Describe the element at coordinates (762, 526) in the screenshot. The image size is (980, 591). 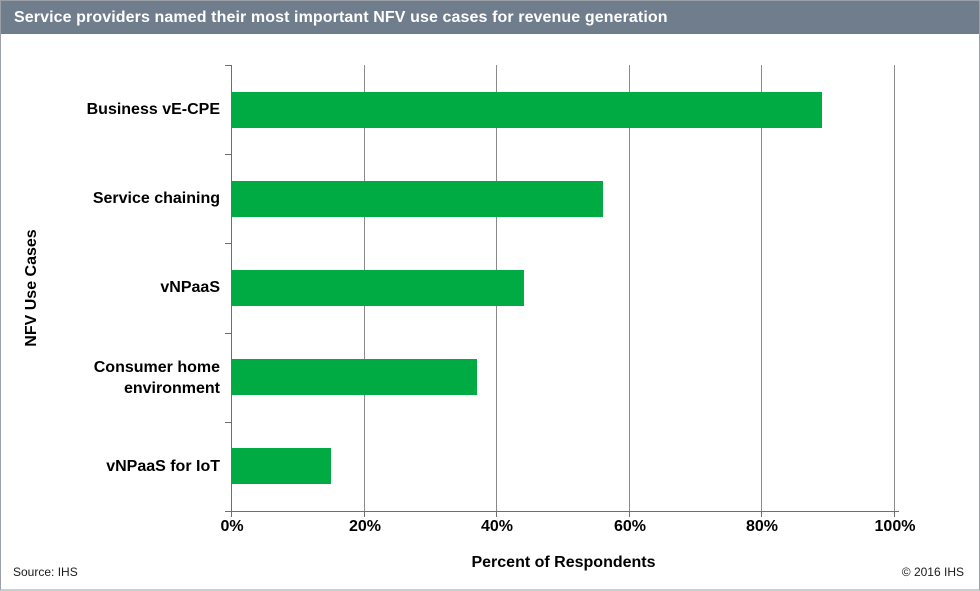
I see `x-tick-label: 80%` at that location.